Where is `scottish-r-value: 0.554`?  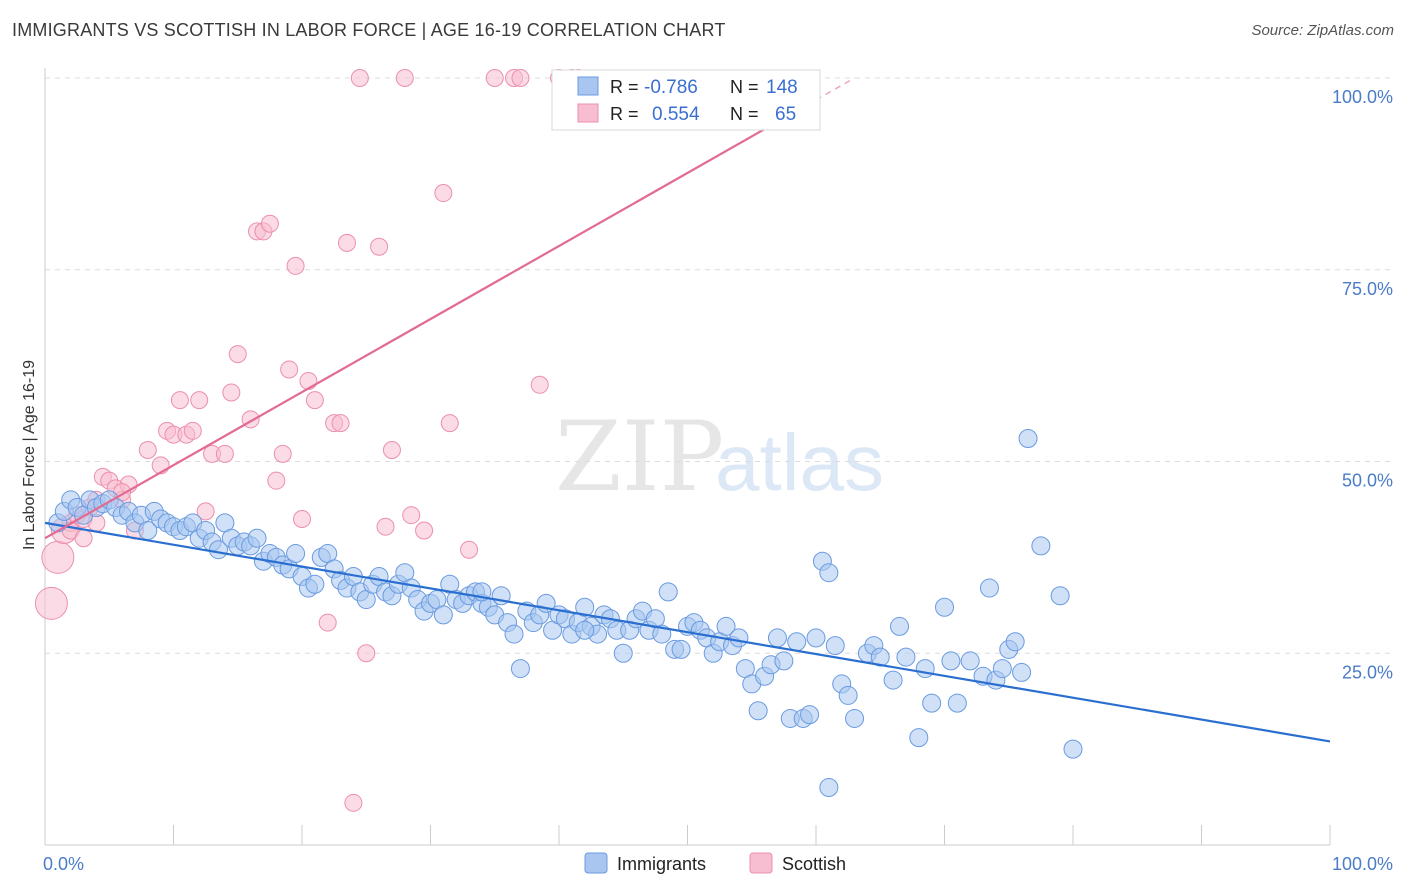
scottish-r-value: 0.554 is located at coordinates (676, 114).